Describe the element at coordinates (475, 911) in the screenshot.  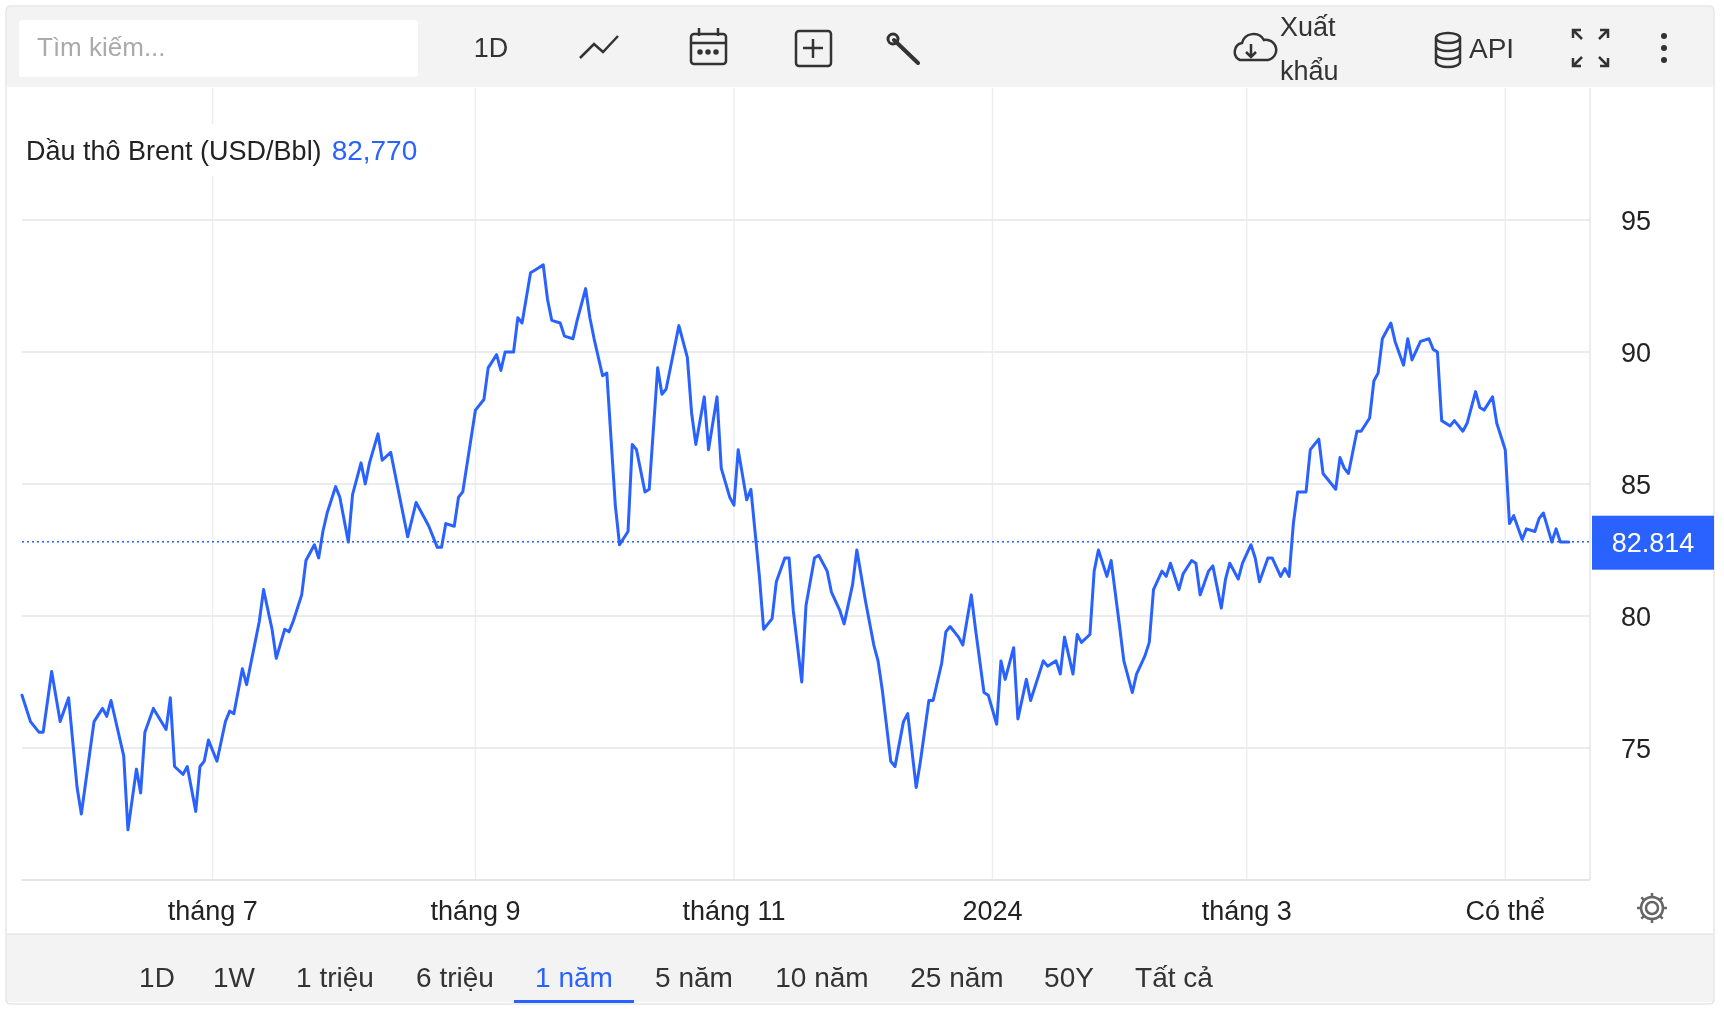
I see `x-tick-label: tháng 9` at that location.